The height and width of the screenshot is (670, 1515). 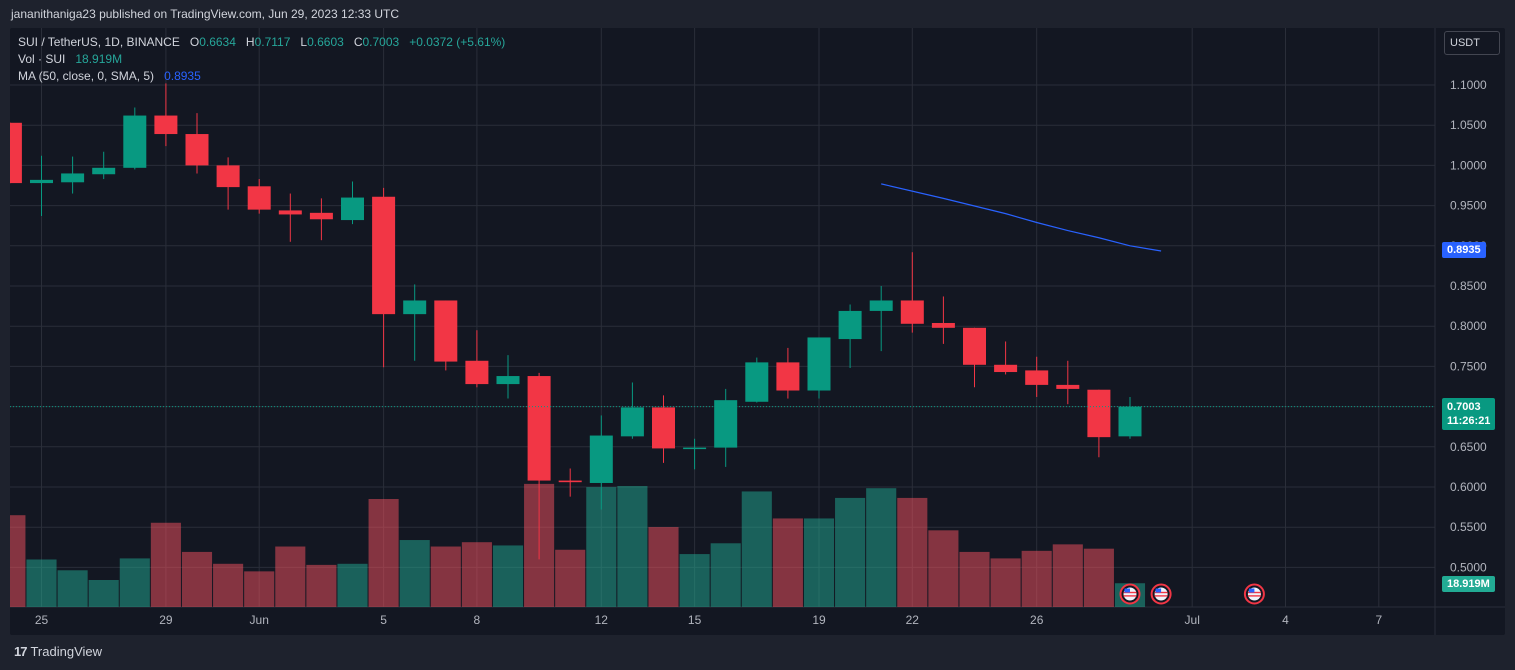 I want to click on y-tick-label: 0.5500, so click(x=1468, y=527).